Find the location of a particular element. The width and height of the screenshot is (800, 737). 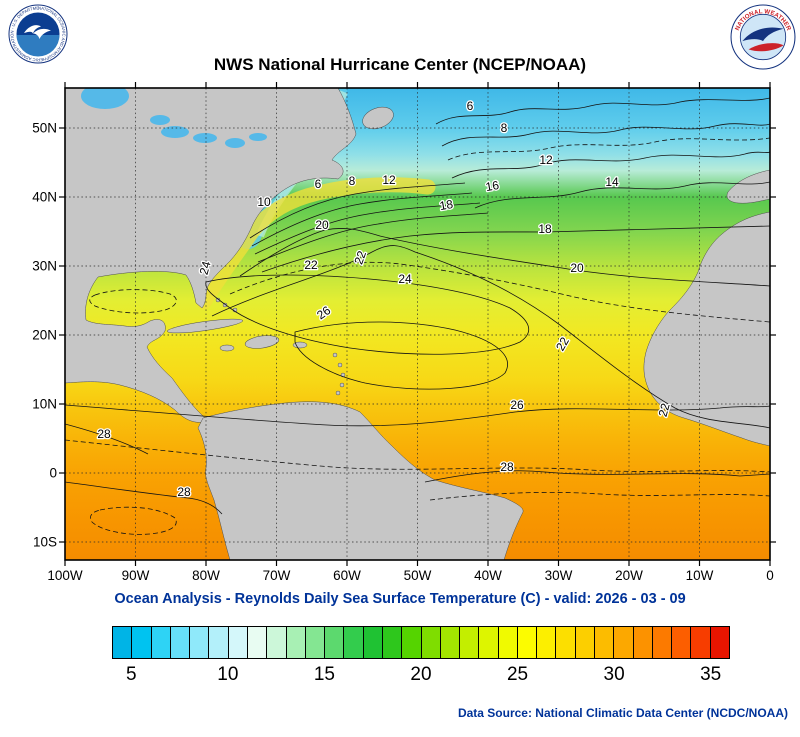

lat-label: 30N is located at coordinates (44, 266).